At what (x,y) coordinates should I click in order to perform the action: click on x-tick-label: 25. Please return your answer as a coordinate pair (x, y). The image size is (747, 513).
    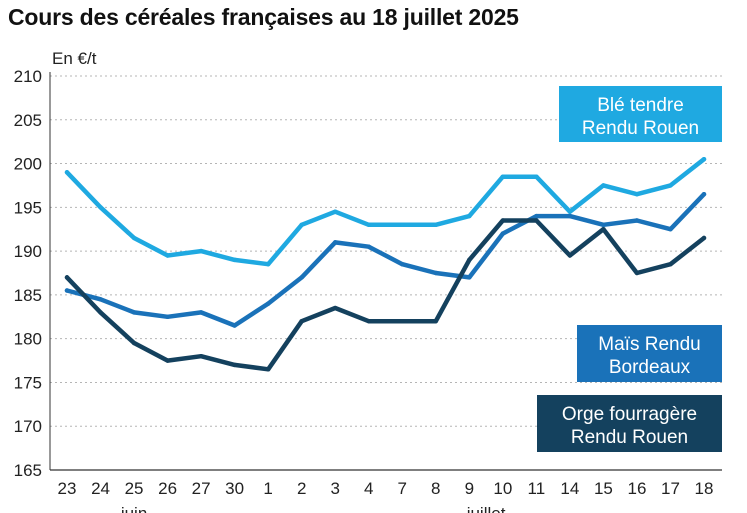
    Looking at the image, I should click on (134, 488).